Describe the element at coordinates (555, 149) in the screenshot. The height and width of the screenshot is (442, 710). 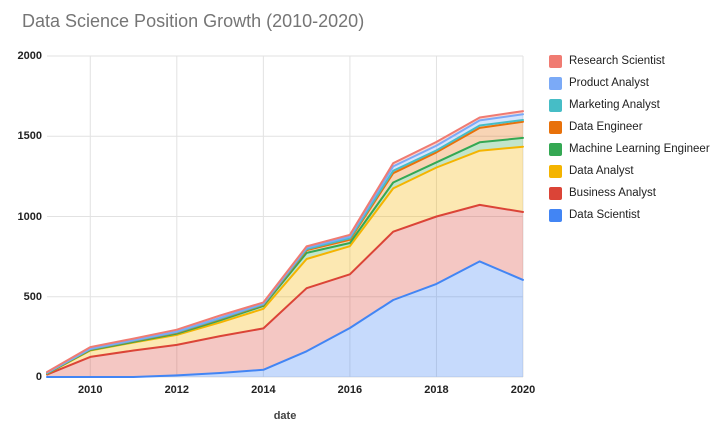
I see `legend-swatch-machine-learning-engineer` at that location.